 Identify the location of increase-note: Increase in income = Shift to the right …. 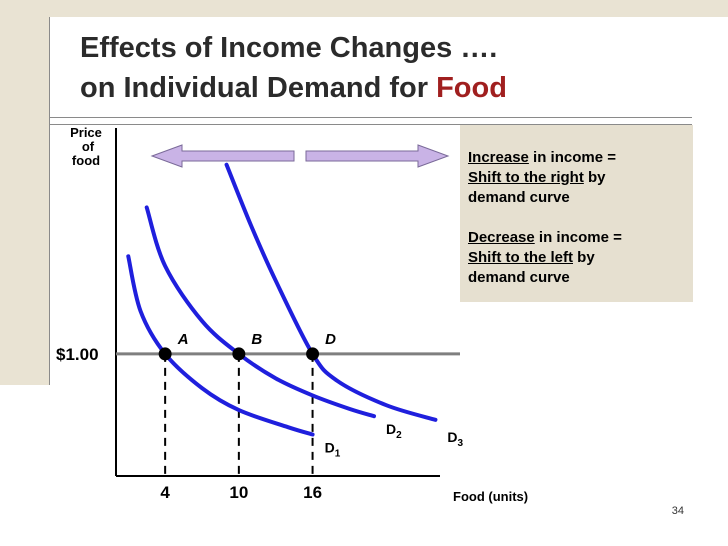
(580, 178).